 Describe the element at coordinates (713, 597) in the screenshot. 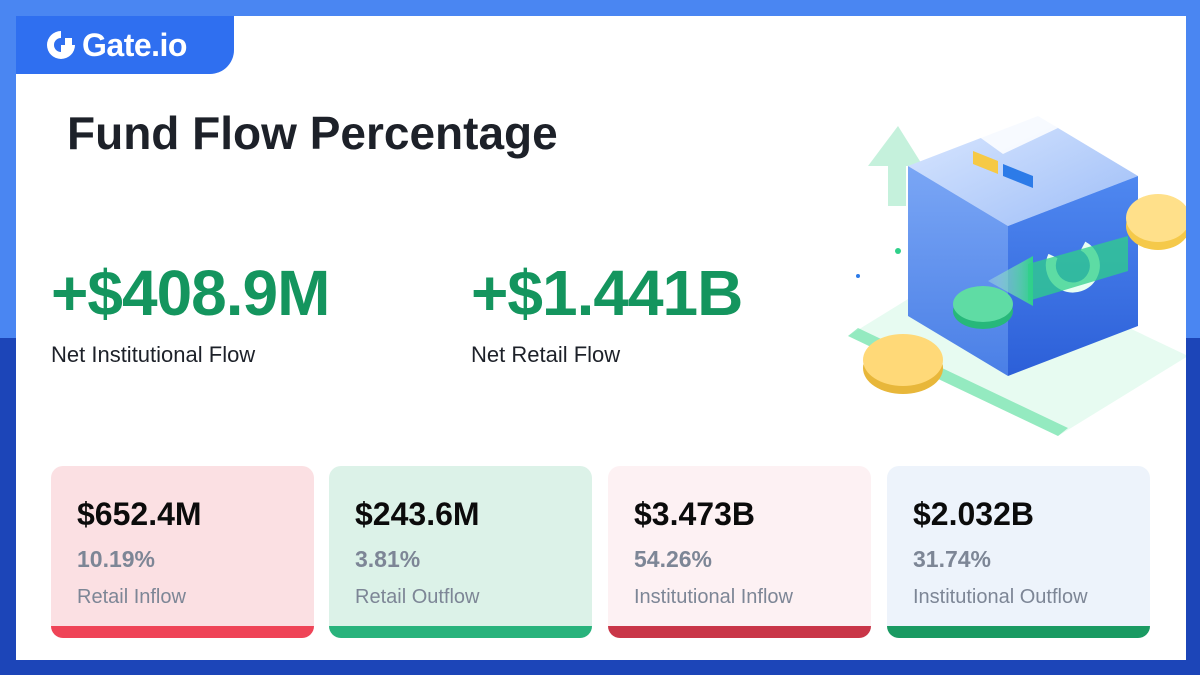

I see `stat-label: Institutional Inflow` at that location.